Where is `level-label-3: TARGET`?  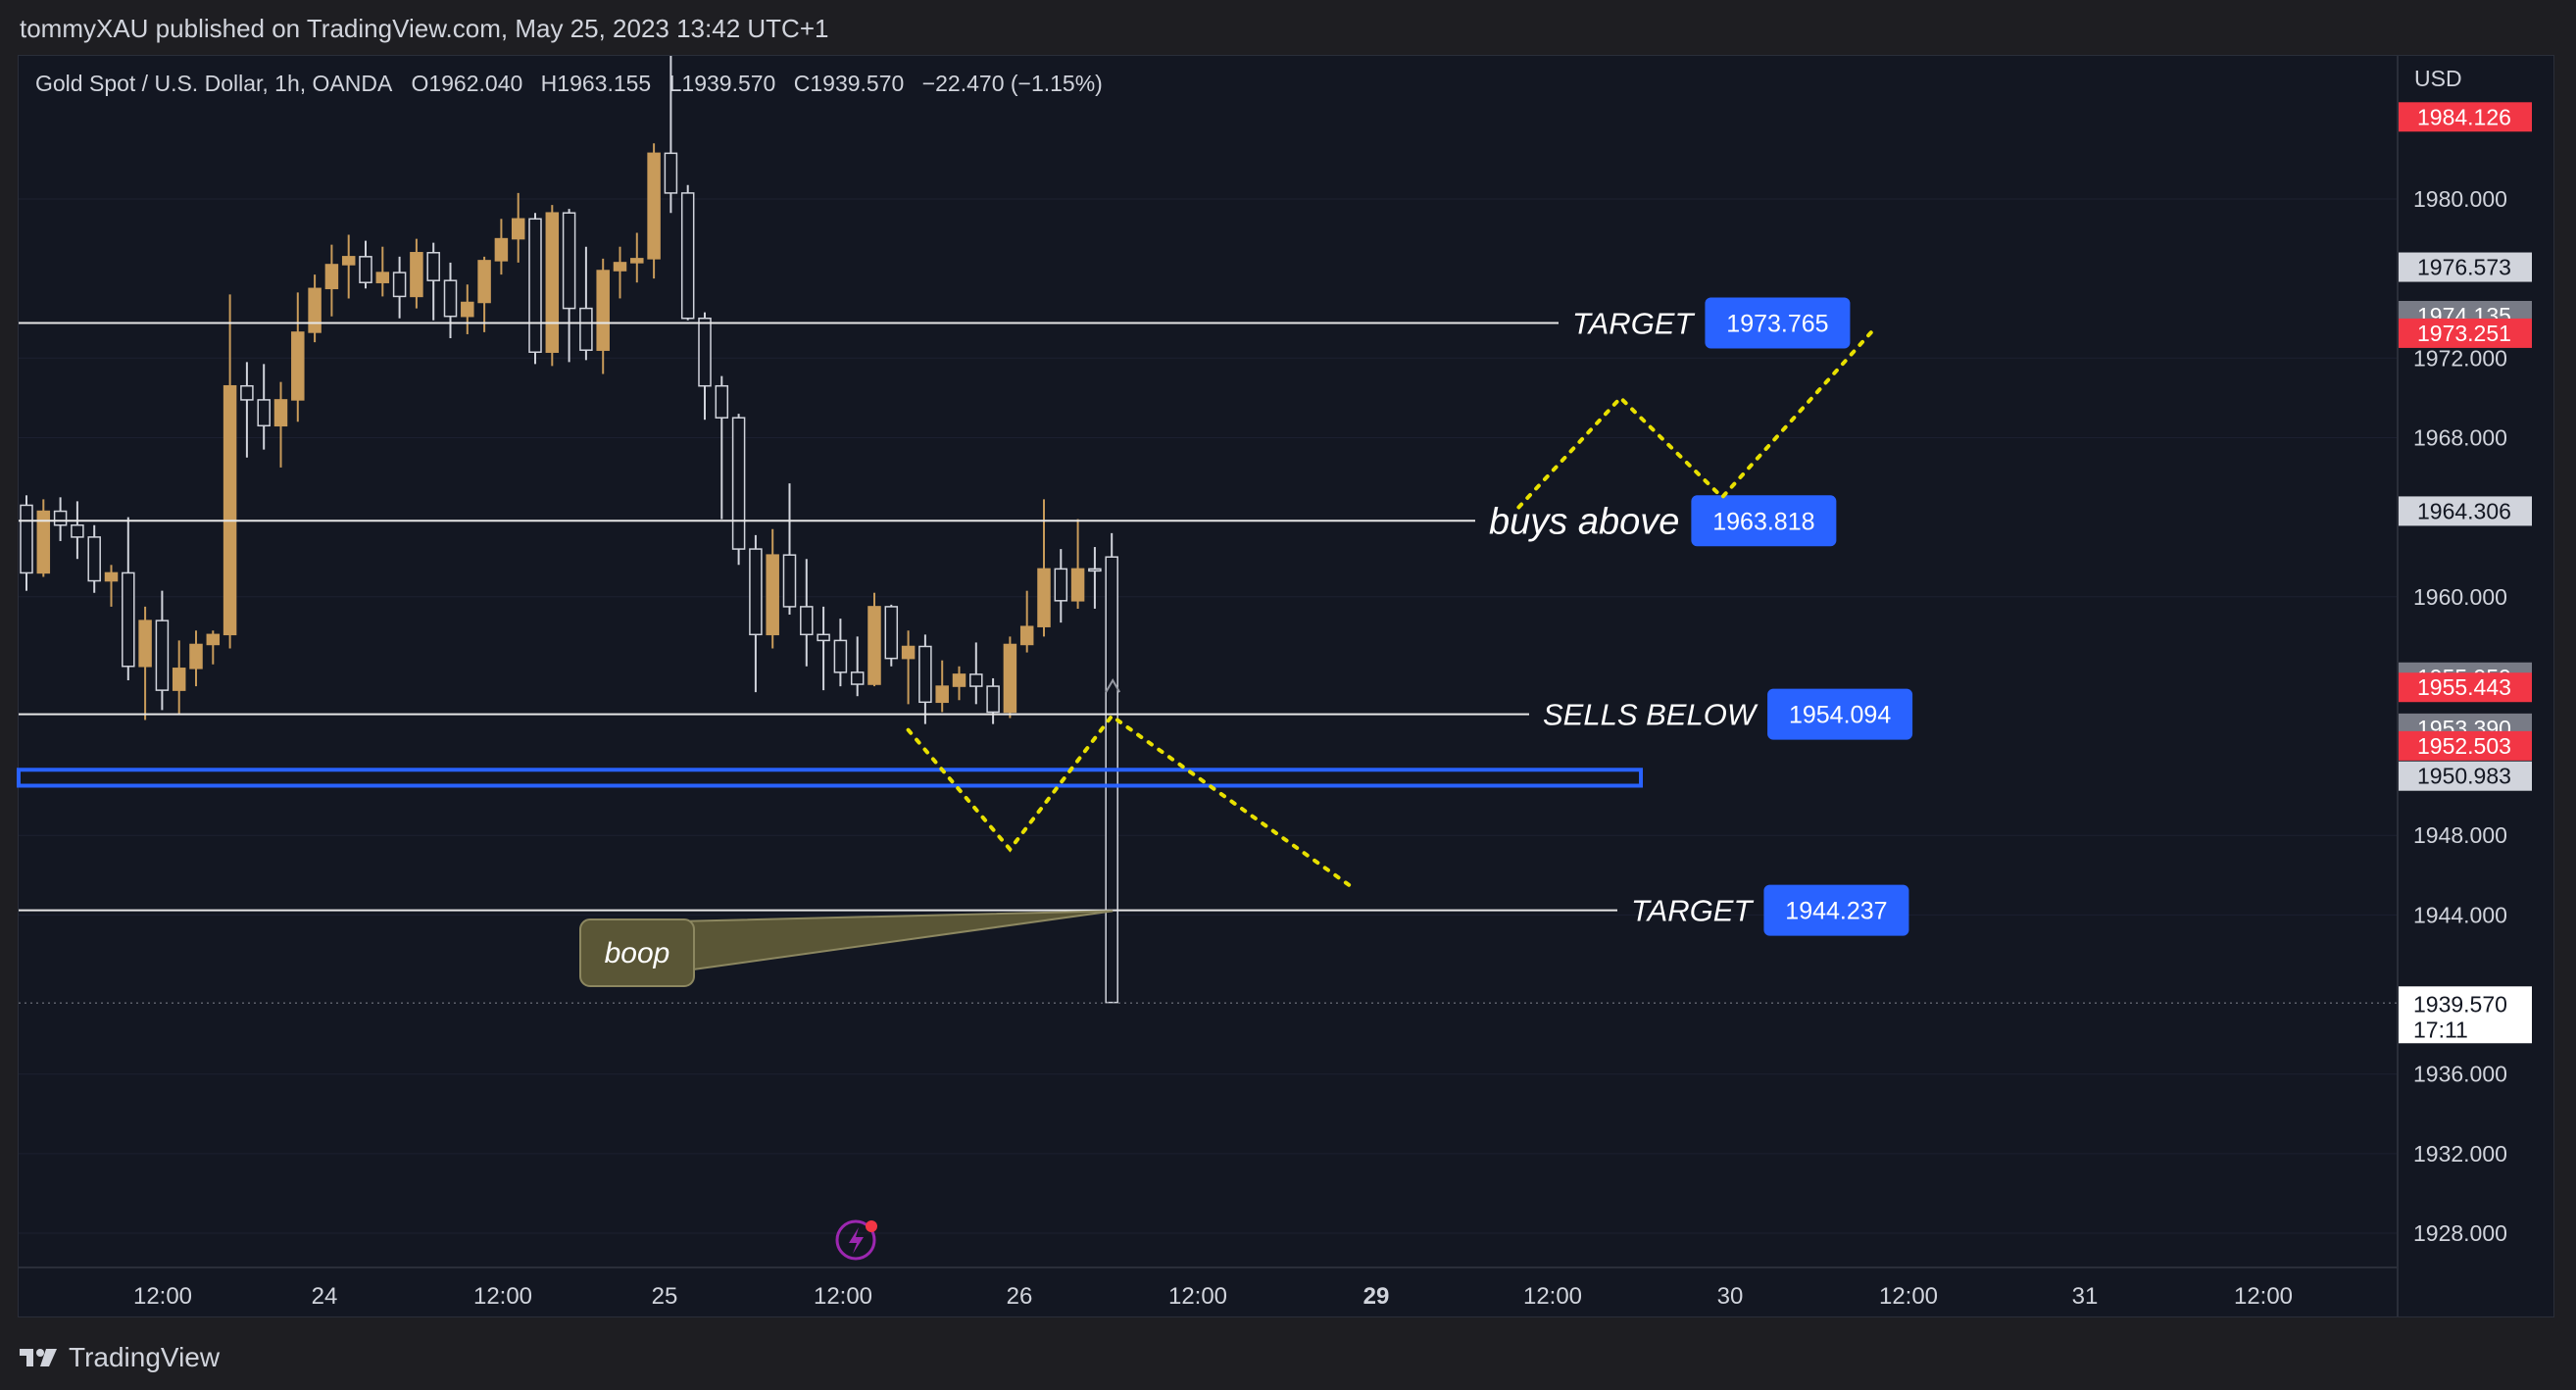 level-label-3: TARGET is located at coordinates (1692, 910).